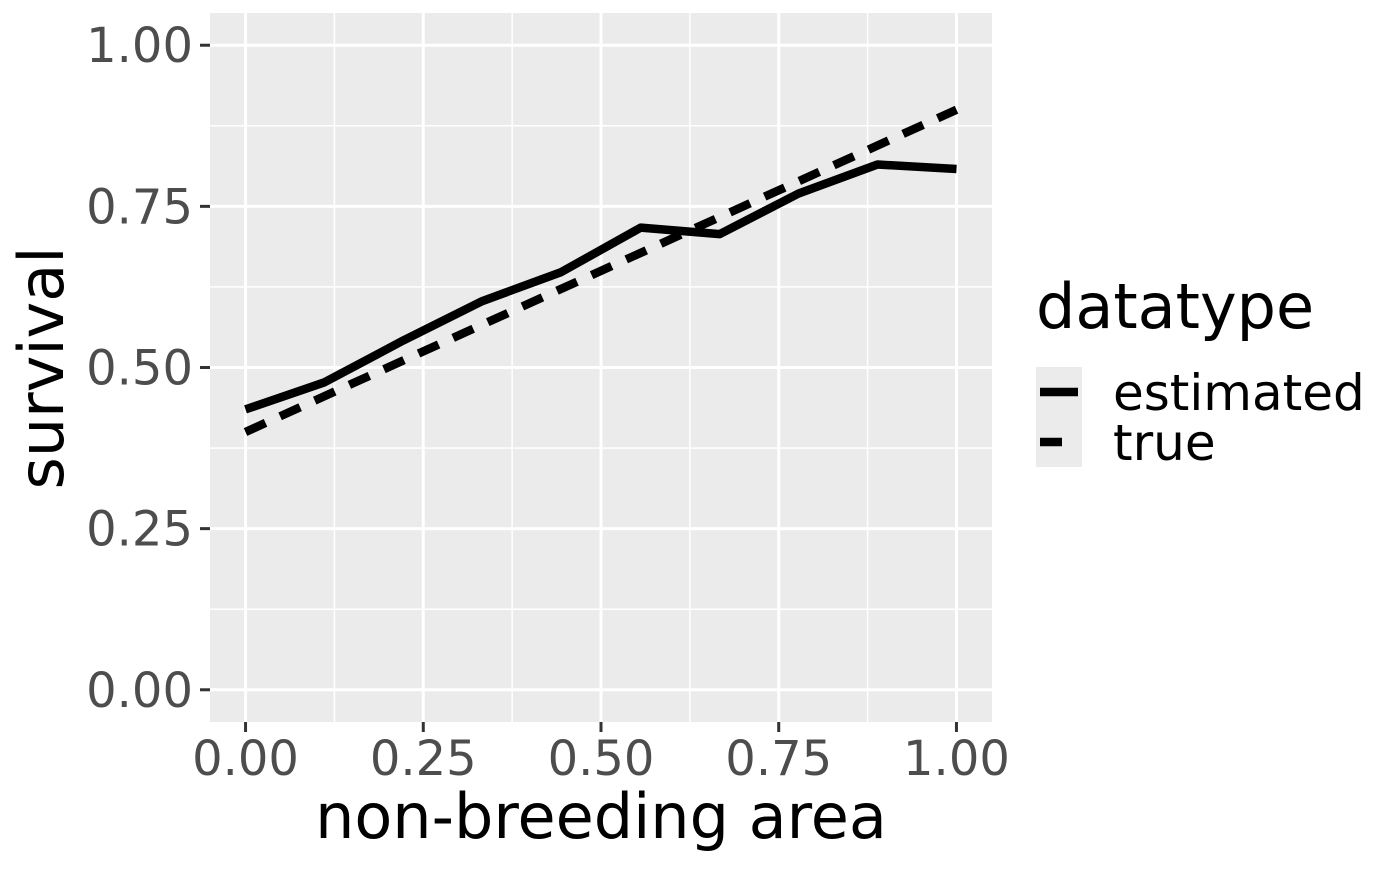 This screenshot has width=1400, height=870. Describe the element at coordinates (423, 759) in the screenshot. I see `x-tick-label: 0.25` at that location.